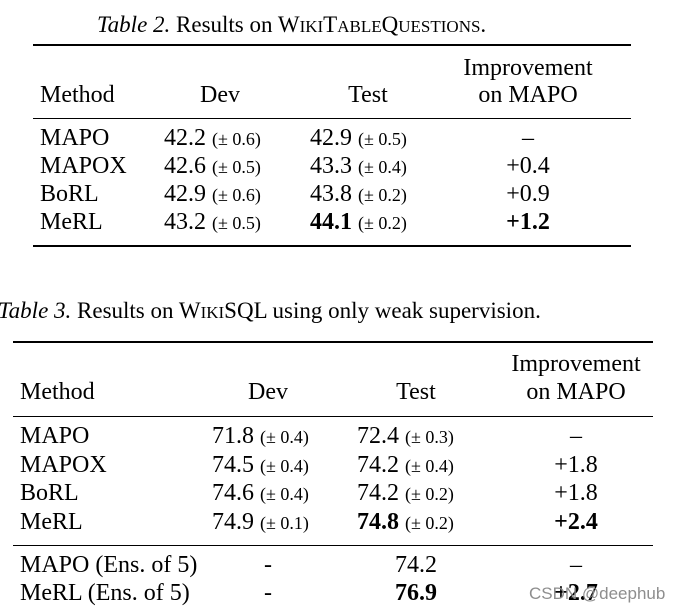 This screenshot has height=613, width=697. I want to click on table2-cell-method: MeRL, so click(71, 222).